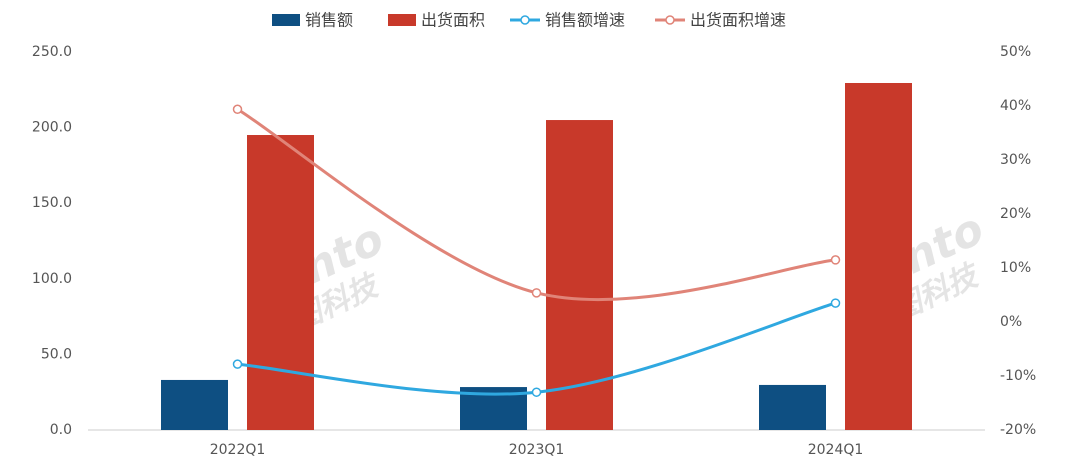 The image size is (1080, 471). What do you see at coordinates (1011, 322) in the screenshot?
I see `y2-tick-label: 0%` at bounding box center [1011, 322].